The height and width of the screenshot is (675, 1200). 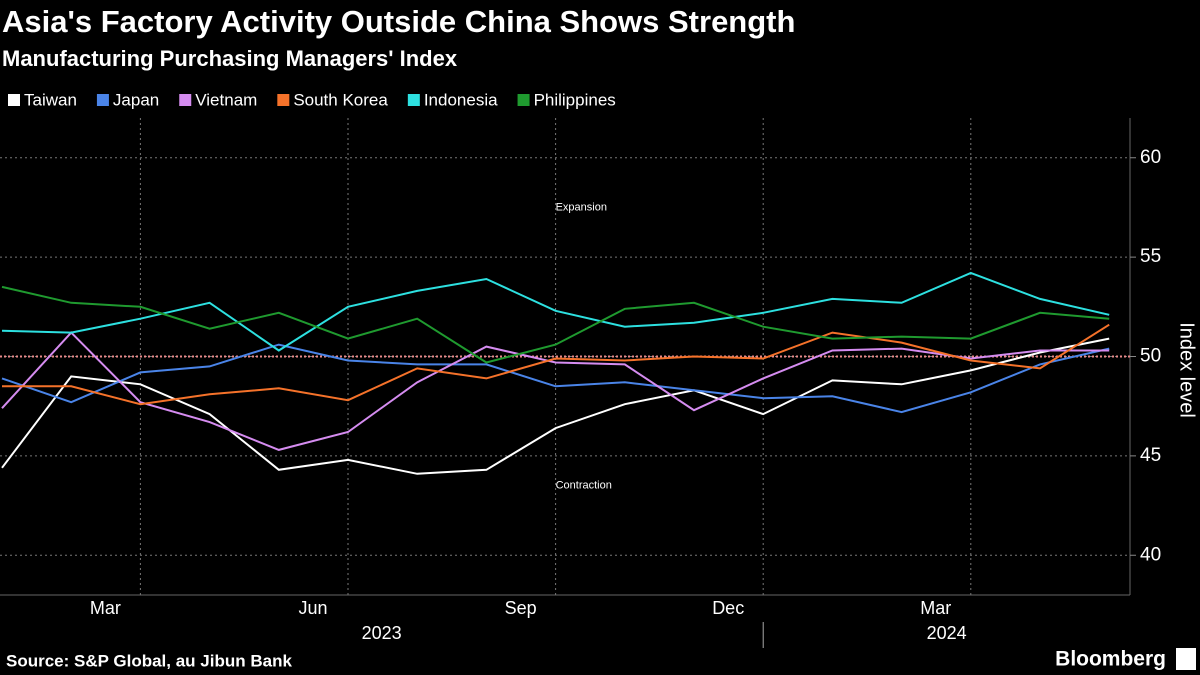 What do you see at coordinates (1186, 659) in the screenshot?
I see `brand-icon` at bounding box center [1186, 659].